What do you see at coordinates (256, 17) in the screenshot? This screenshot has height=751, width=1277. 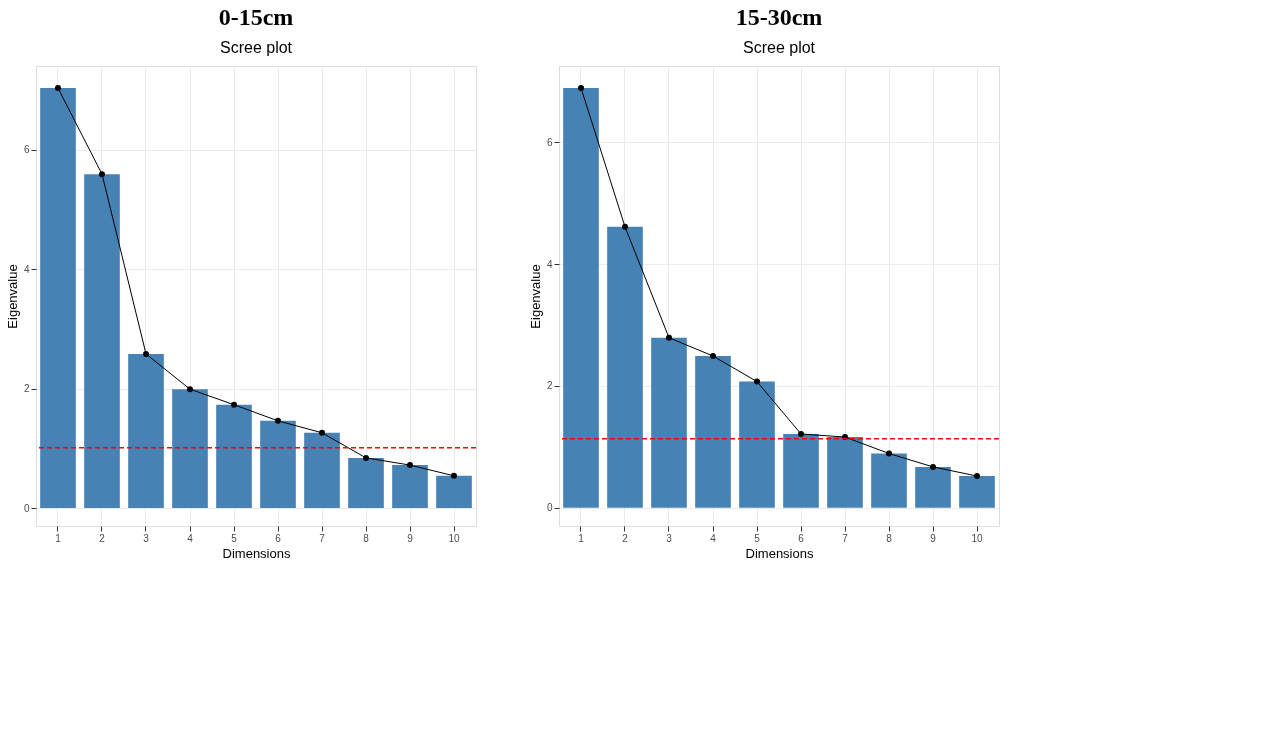 I see `chart-title: 0-15cm` at bounding box center [256, 17].